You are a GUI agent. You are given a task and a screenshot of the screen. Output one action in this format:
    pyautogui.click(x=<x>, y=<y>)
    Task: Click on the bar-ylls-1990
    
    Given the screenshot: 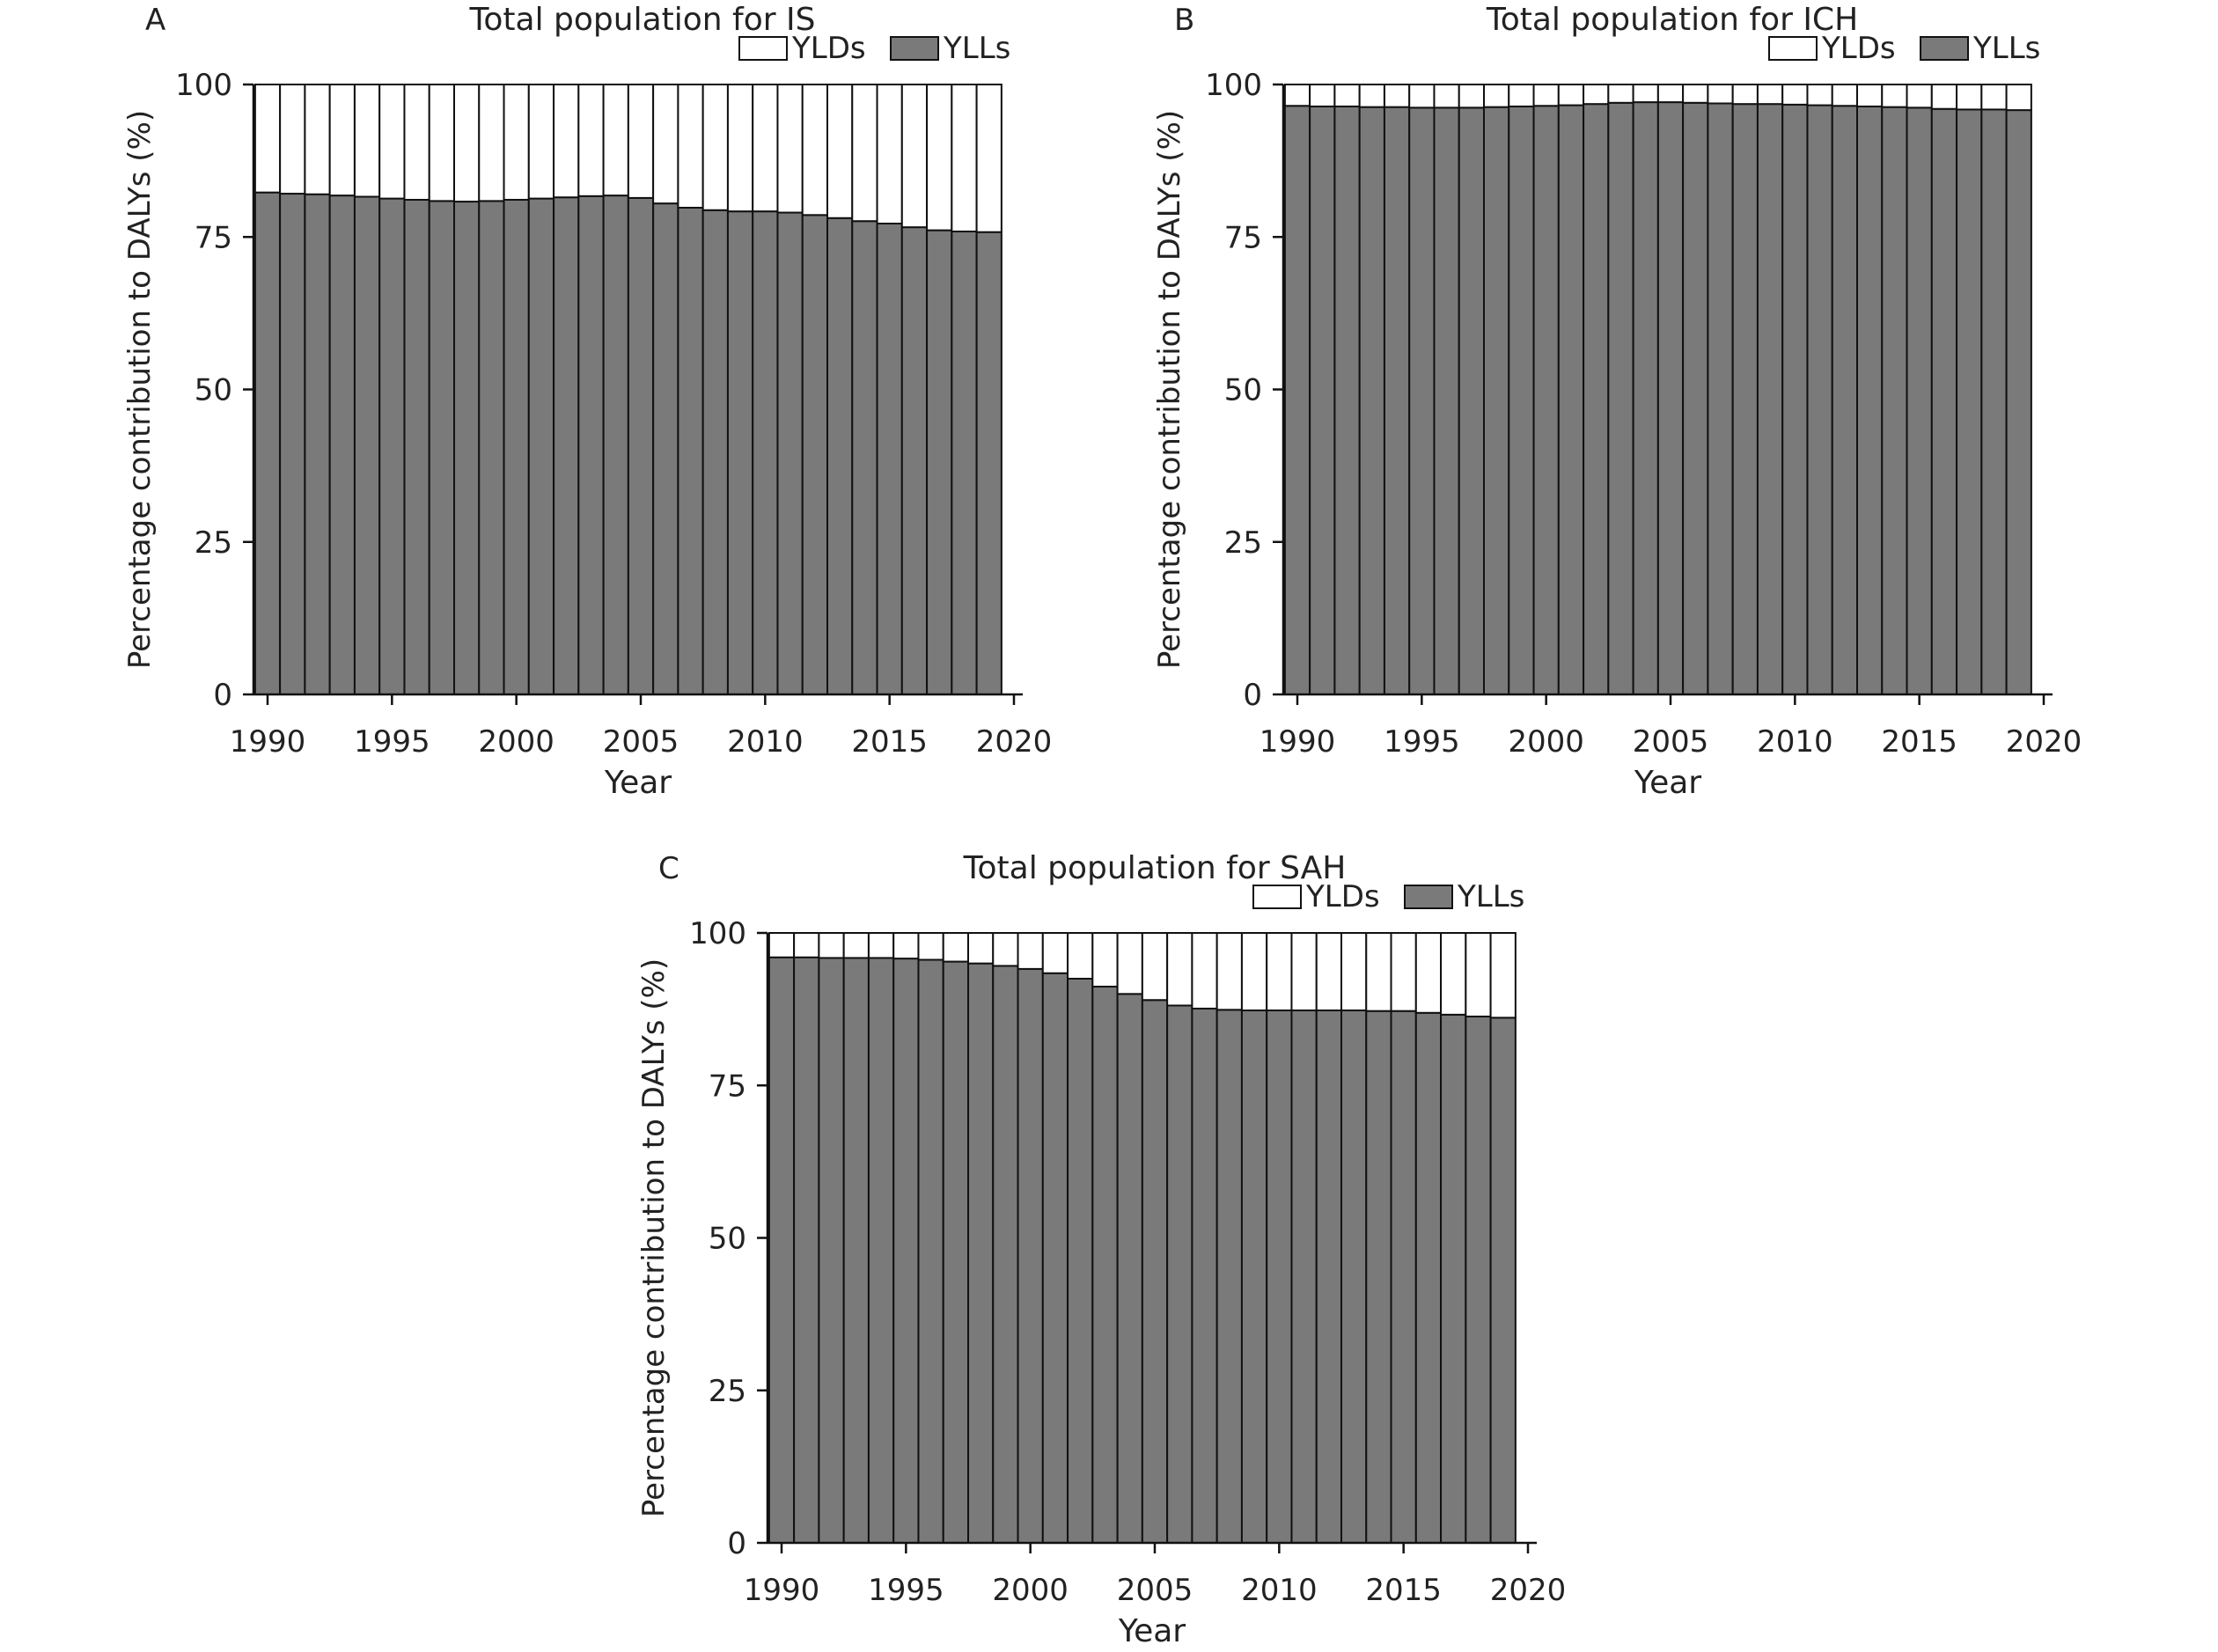 What is the action you would take?
    pyautogui.click(x=1297, y=400)
    